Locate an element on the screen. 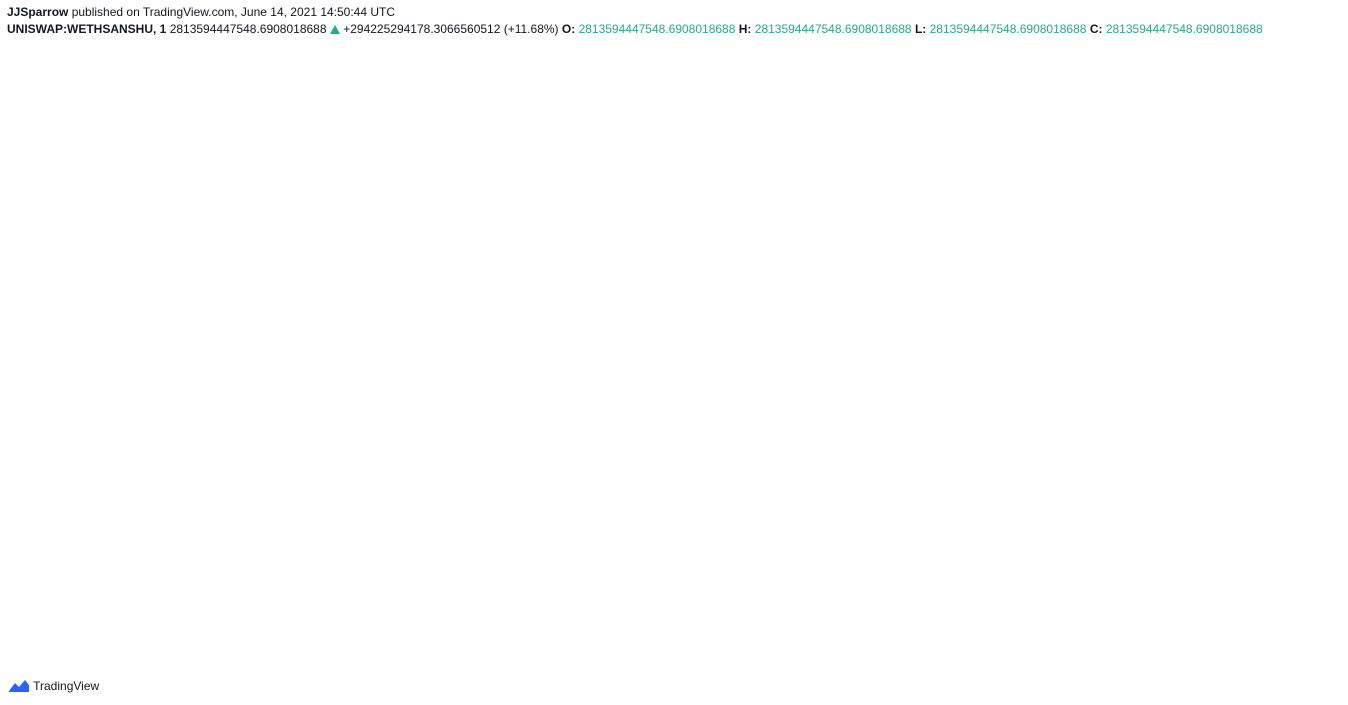  author: JJSparrow is located at coordinates (38, 12).